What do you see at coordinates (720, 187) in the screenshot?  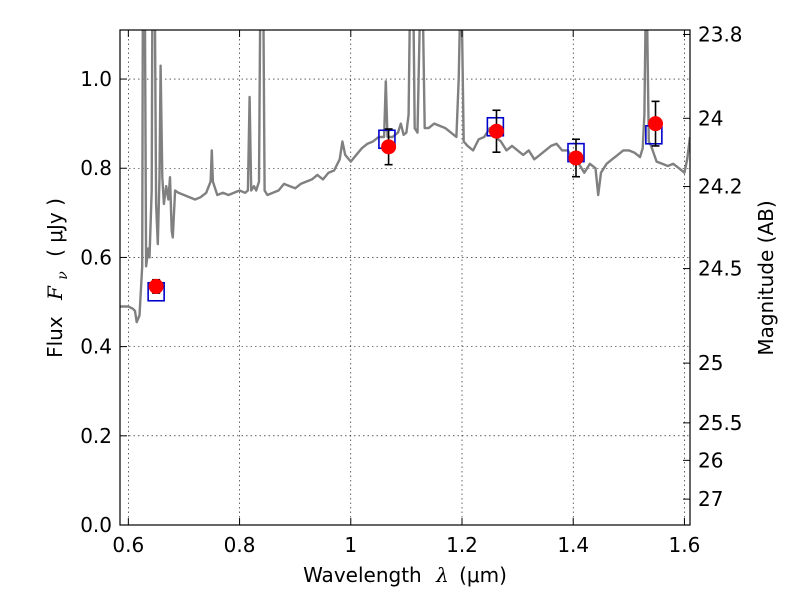 I see `y2-tick-label: 24.2` at bounding box center [720, 187].